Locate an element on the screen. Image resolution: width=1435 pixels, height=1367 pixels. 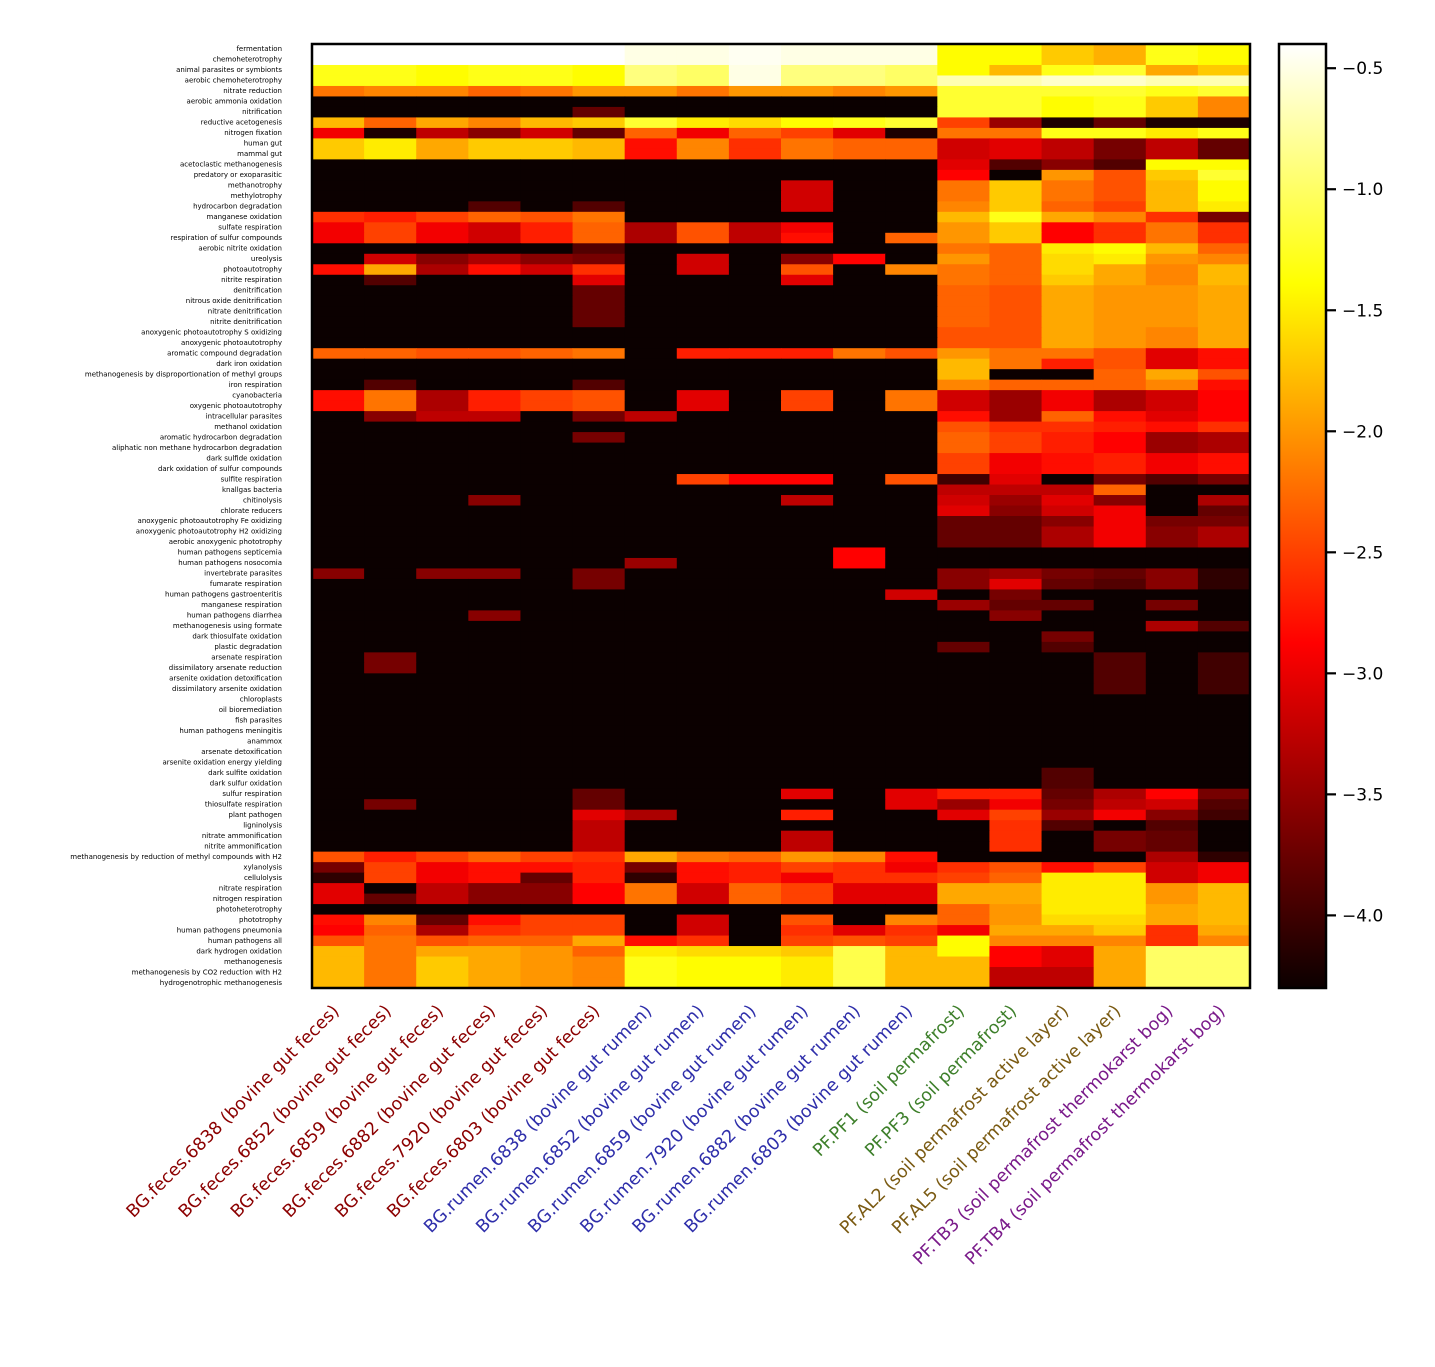
row-label: cyanobacteria is located at coordinates (257, 395).